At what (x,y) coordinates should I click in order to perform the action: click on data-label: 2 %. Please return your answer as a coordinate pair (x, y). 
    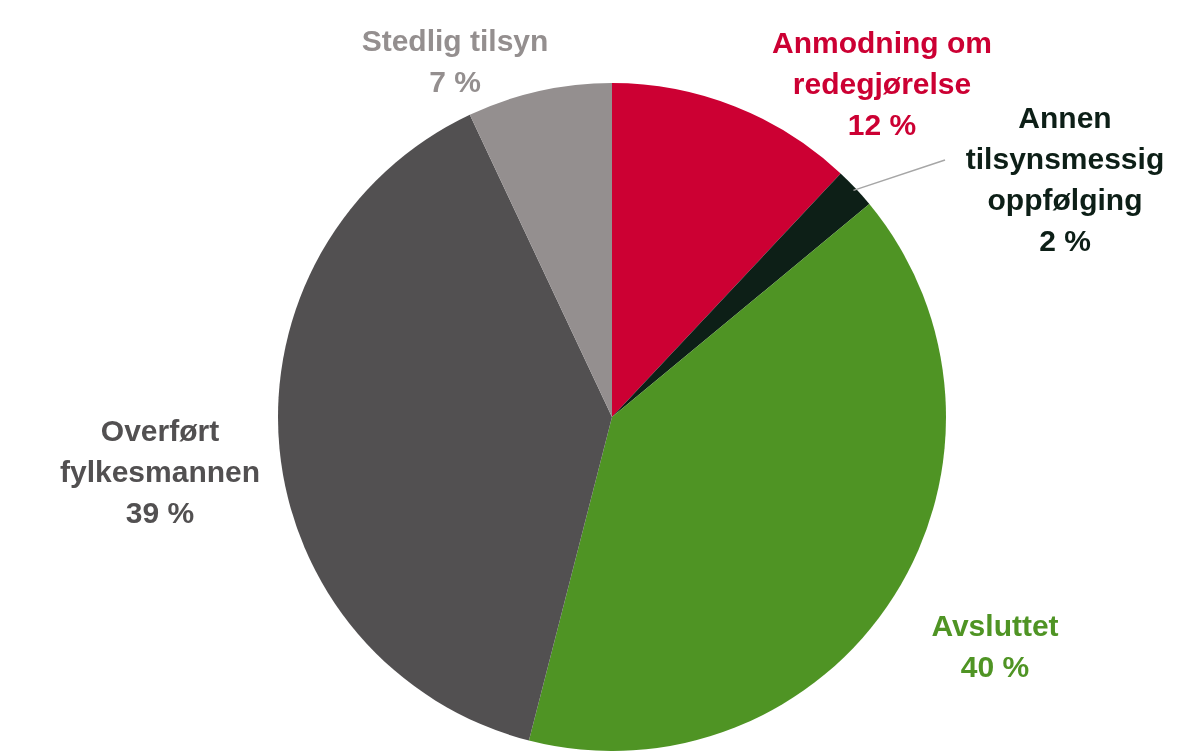
    Looking at the image, I should click on (1065, 241).